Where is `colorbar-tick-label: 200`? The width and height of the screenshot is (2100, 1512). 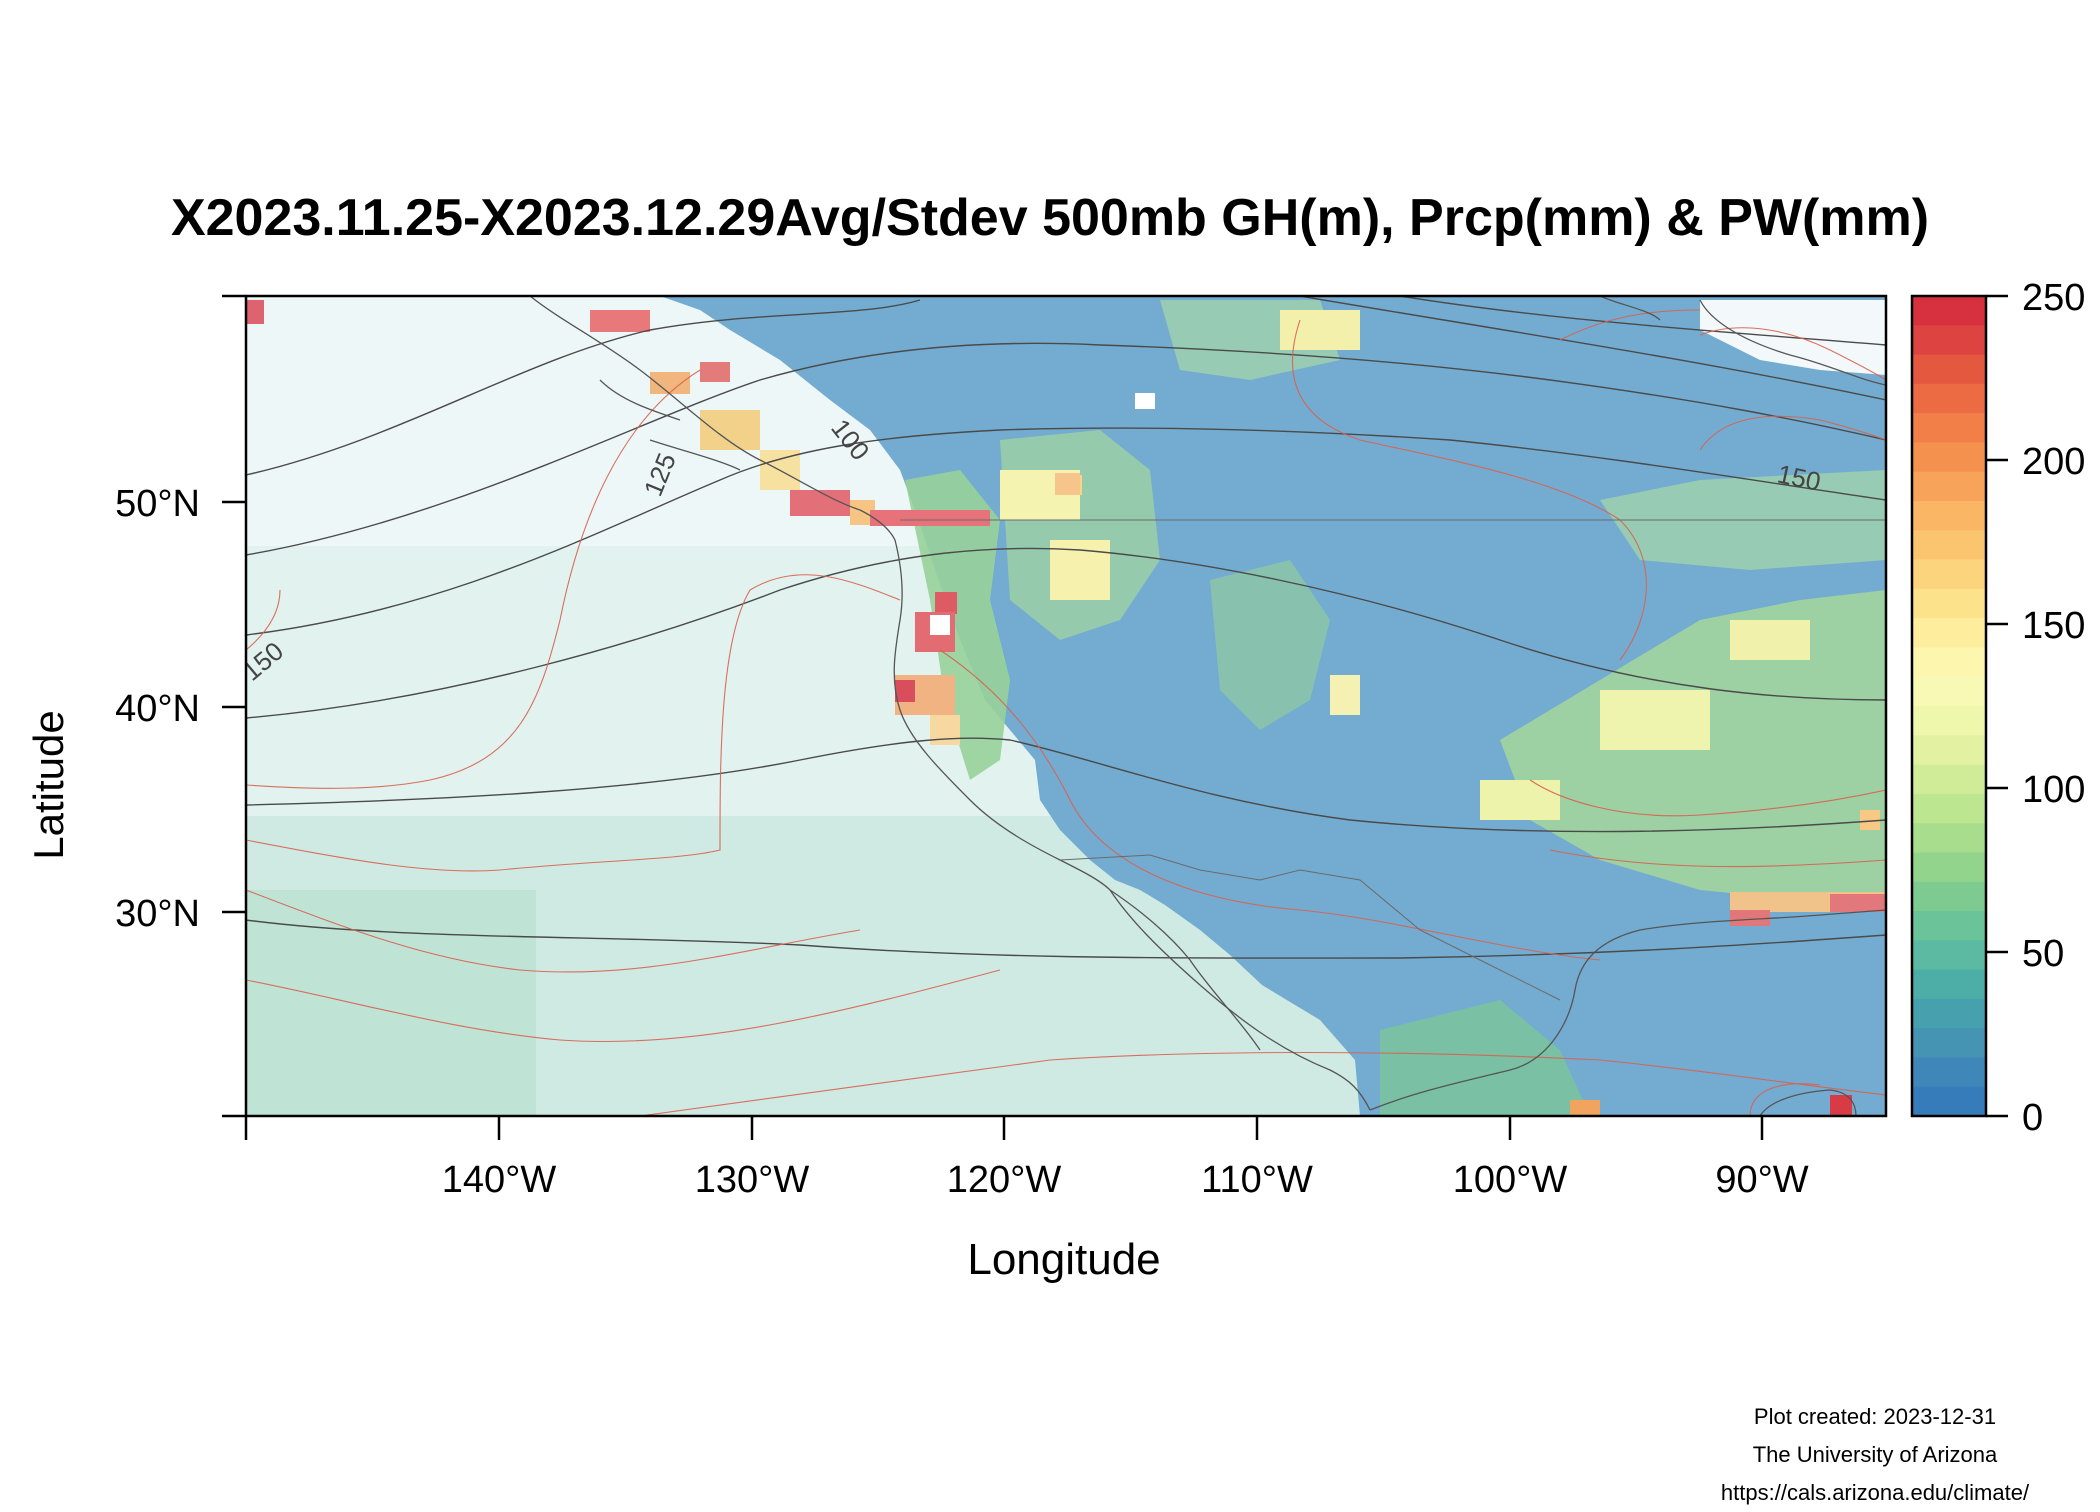
colorbar-tick-label: 200 is located at coordinates (2053, 462).